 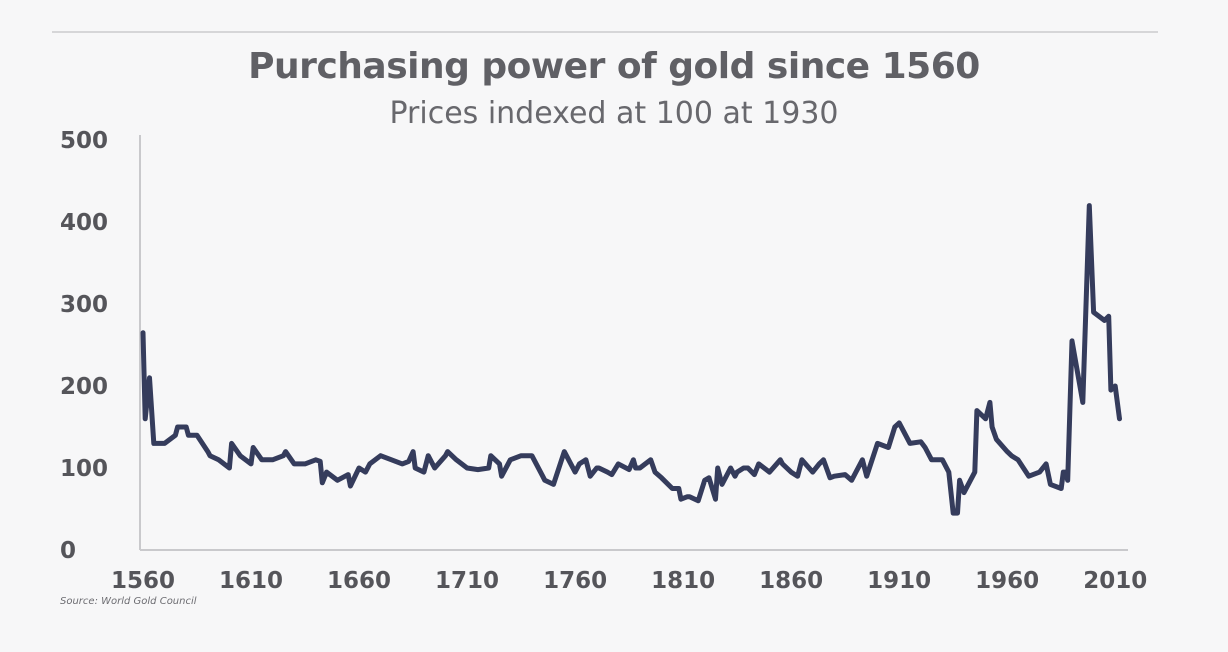 I want to click on y-tick-label: 500, so click(x=84, y=141).